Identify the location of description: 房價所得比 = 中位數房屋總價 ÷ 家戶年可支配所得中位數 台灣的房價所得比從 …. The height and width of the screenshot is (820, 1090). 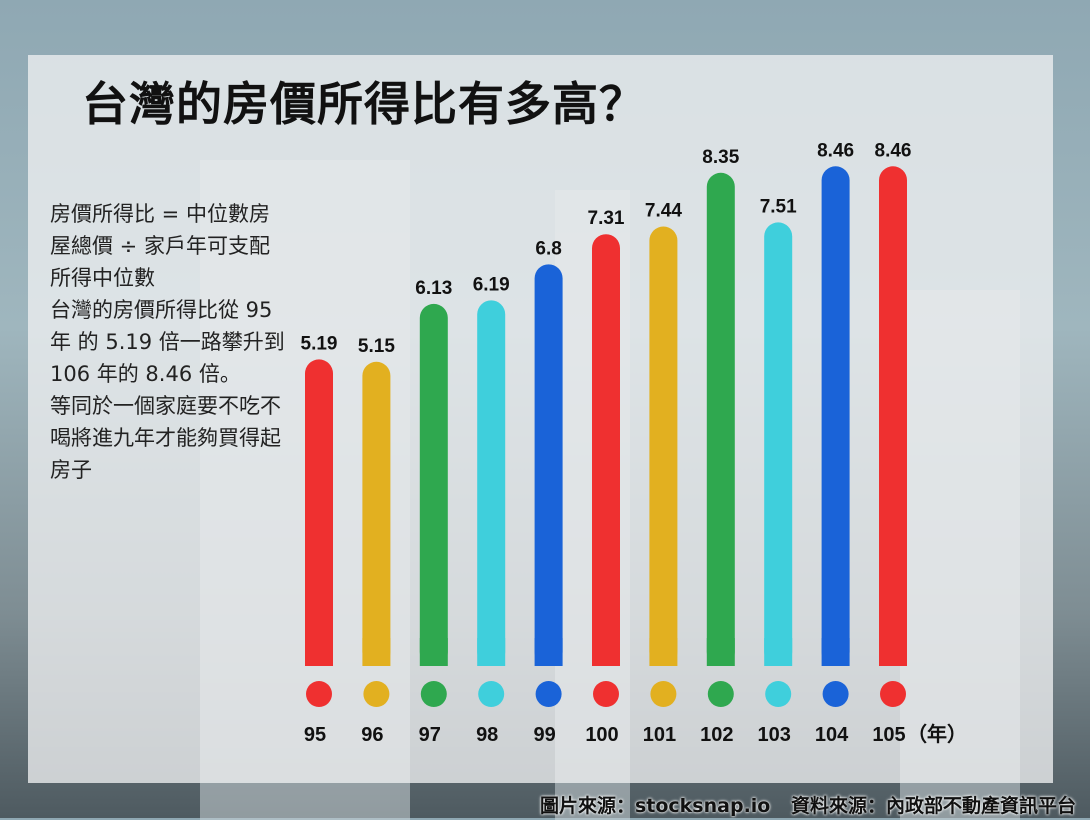
(167, 342).